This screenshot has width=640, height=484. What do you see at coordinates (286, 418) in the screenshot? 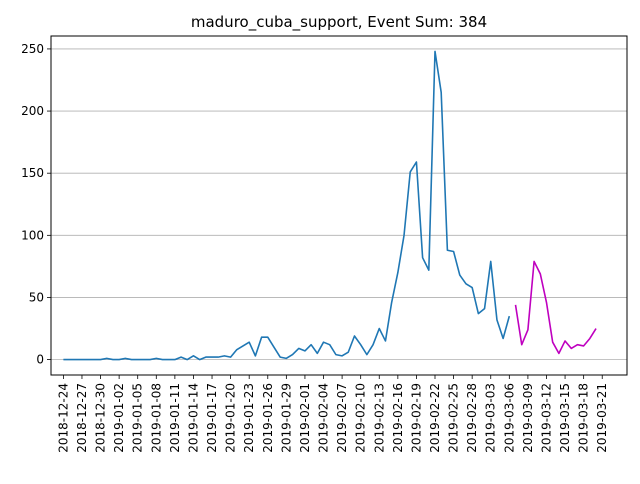
I see `x-tick-label: 2019-01-29` at bounding box center [286, 418].